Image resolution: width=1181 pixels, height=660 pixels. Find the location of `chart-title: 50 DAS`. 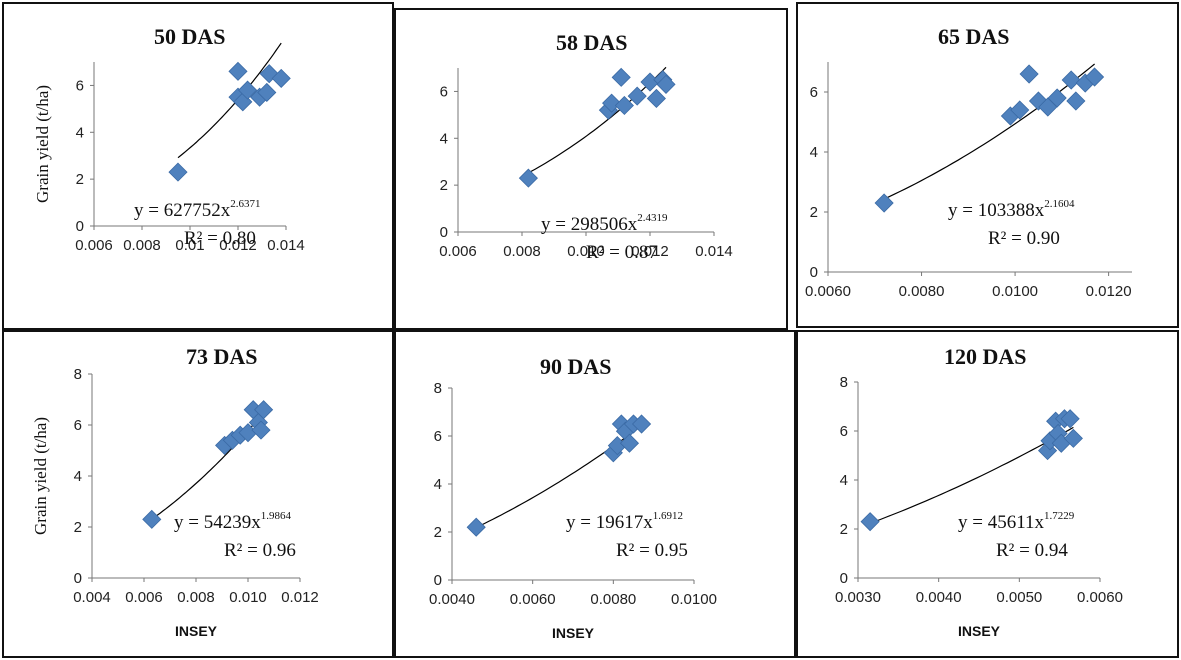

chart-title: 50 DAS is located at coordinates (190, 36).